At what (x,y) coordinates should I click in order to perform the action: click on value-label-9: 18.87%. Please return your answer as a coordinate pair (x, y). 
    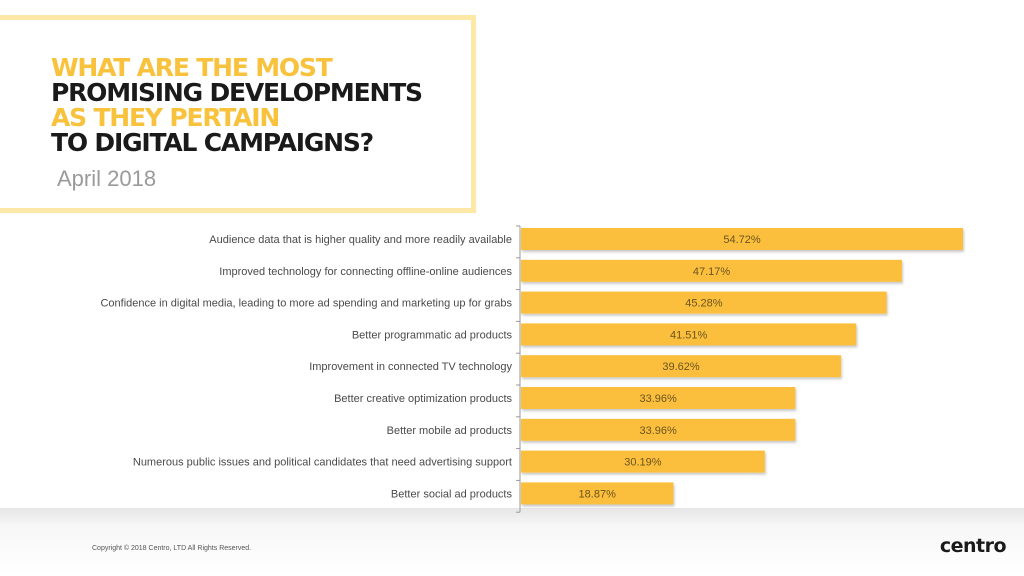
    Looking at the image, I should click on (598, 494).